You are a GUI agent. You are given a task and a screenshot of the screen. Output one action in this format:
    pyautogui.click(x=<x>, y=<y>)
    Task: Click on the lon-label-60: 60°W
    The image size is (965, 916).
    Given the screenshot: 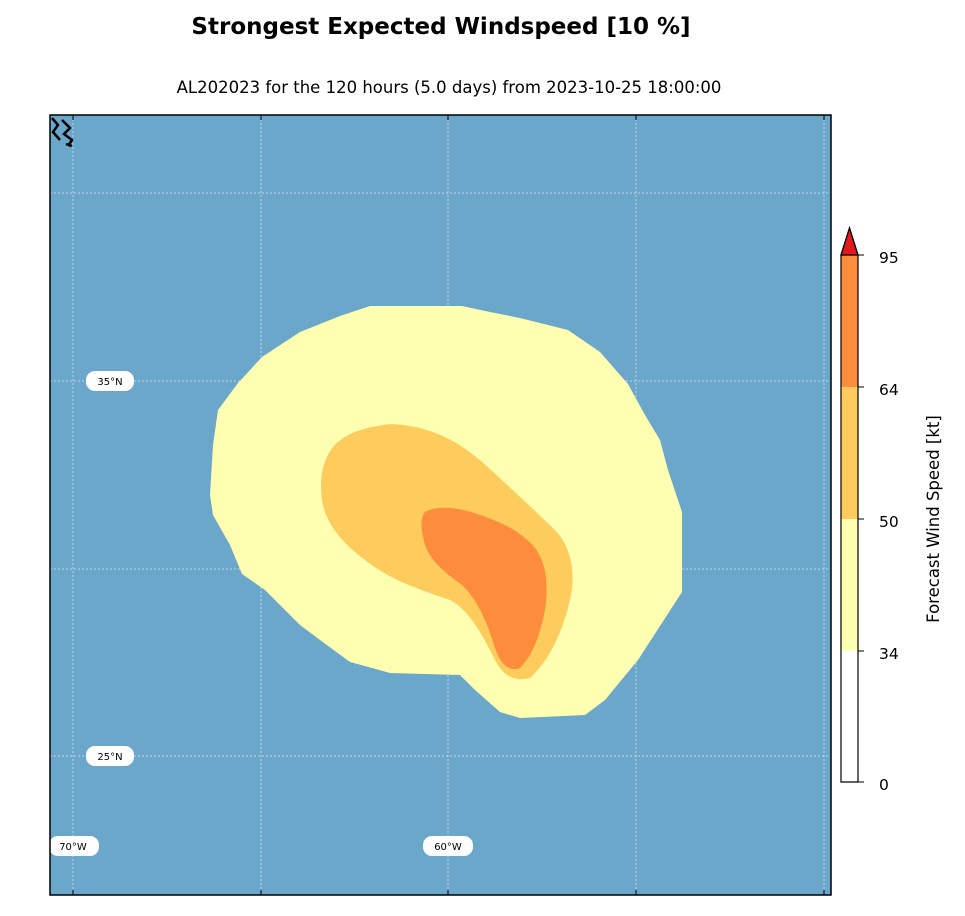 What is the action you would take?
    pyautogui.click(x=448, y=846)
    